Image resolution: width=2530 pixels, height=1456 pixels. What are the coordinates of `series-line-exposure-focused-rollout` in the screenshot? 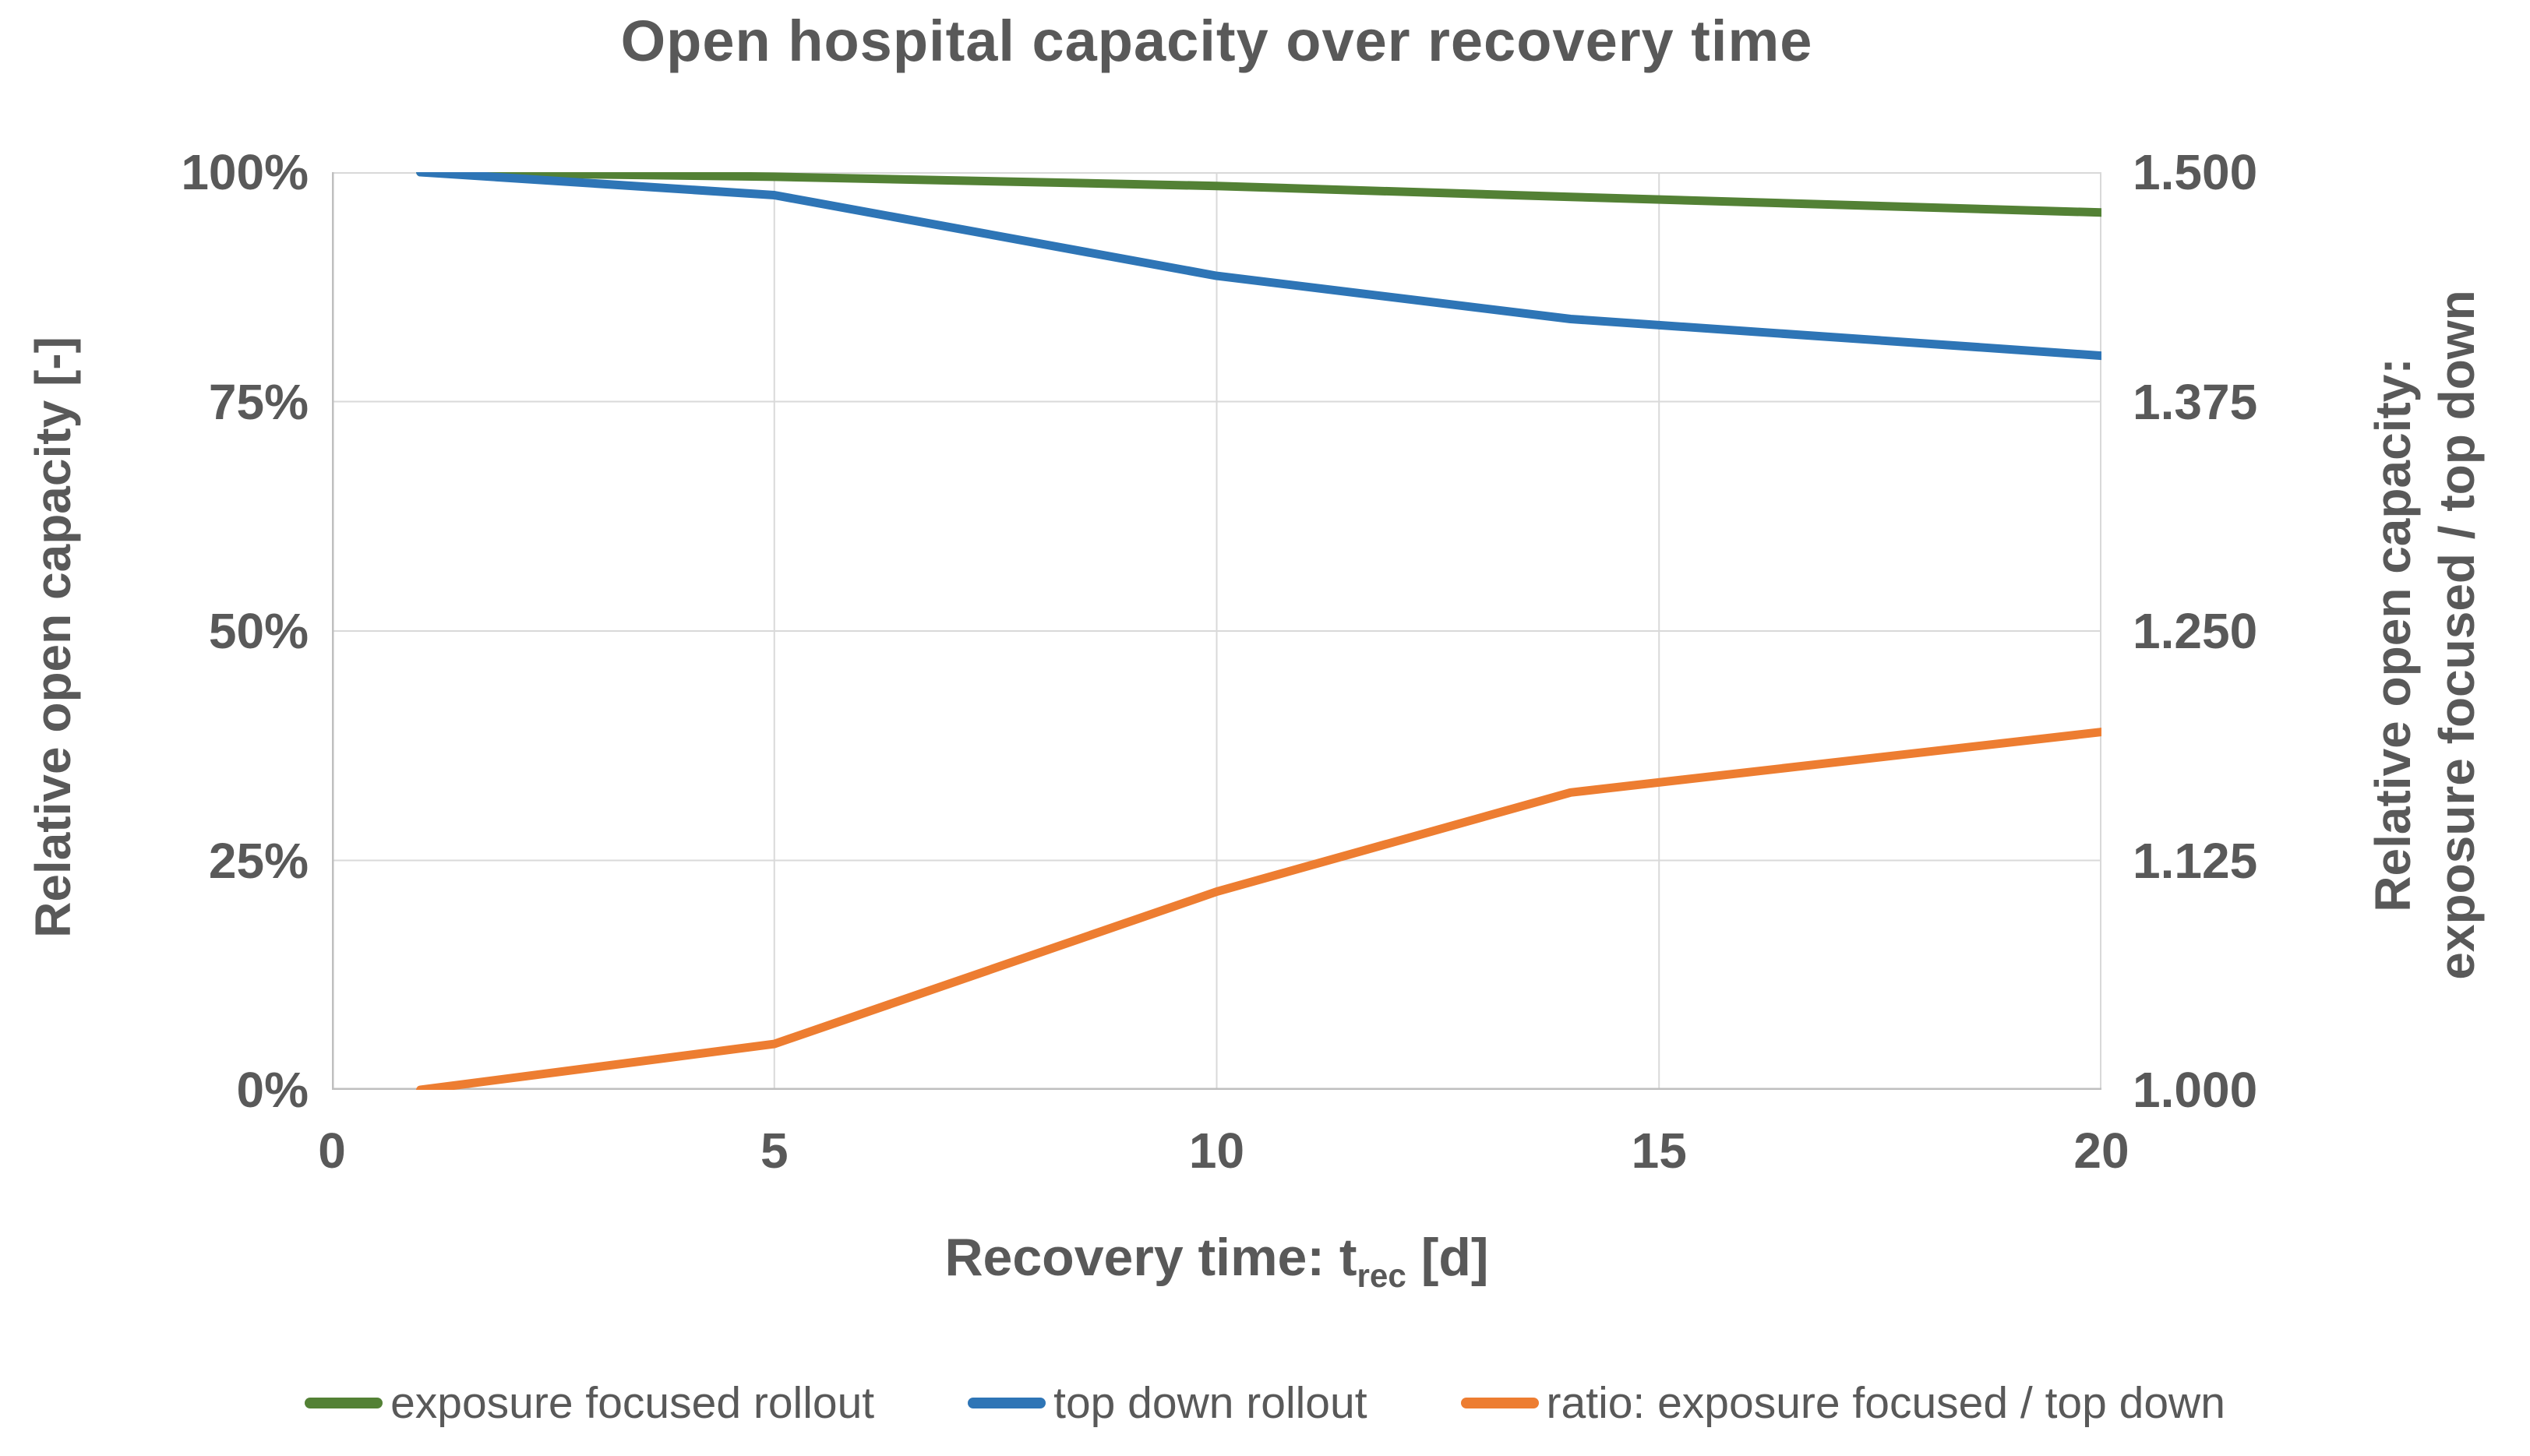 It's located at (1258, 195).